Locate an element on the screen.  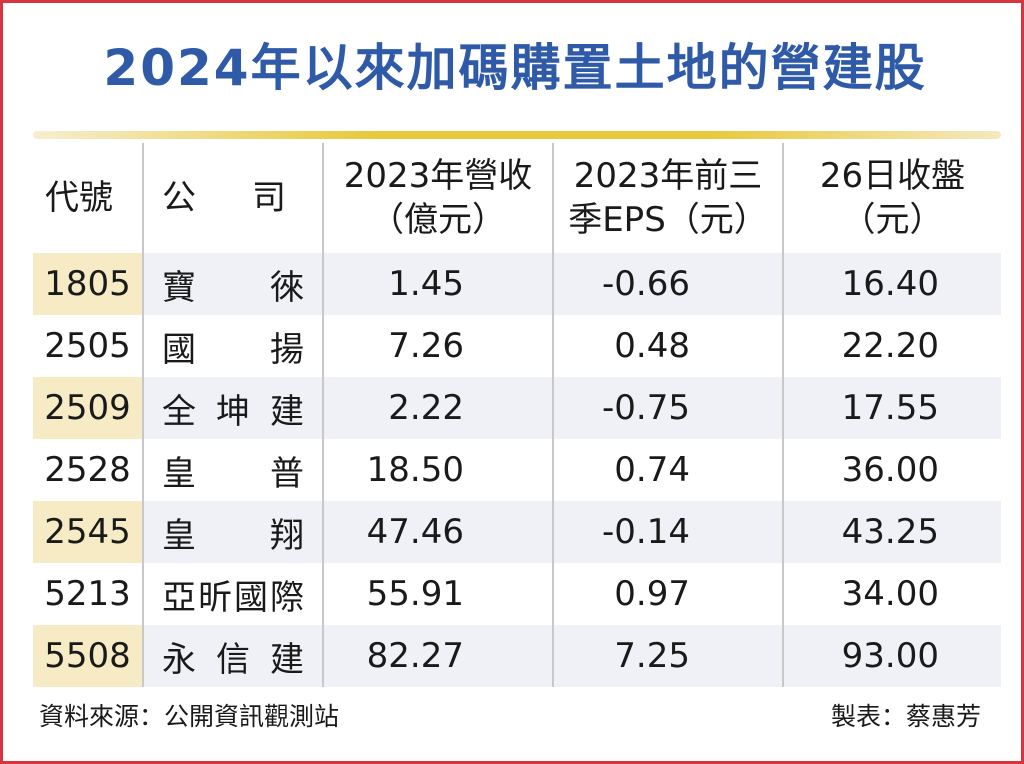
header-row: 代號 公 司 2023年營收 （億元） 2023年前三 季EPS（元） is located at coordinates (517, 198).